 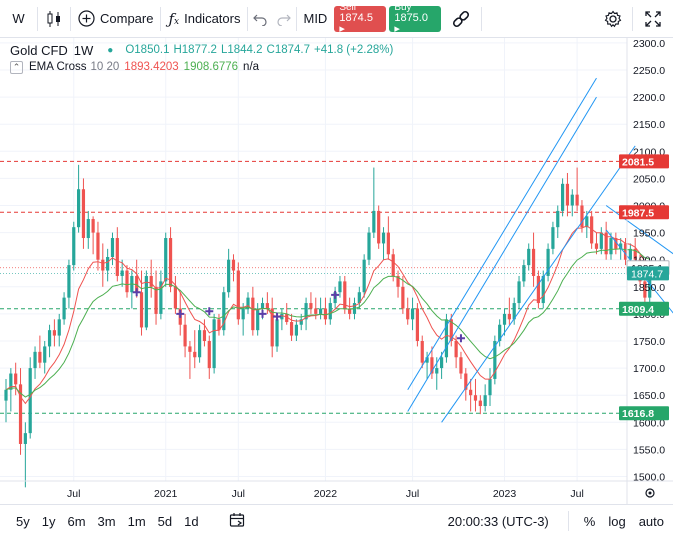 I want to click on gear-icon, so click(x=613, y=19).